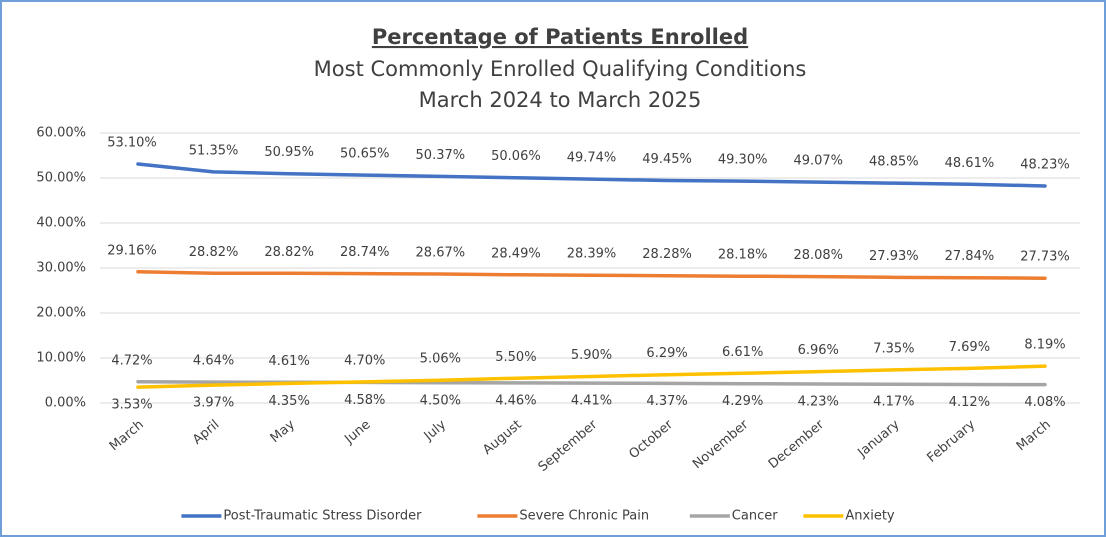 The height and width of the screenshot is (537, 1106). What do you see at coordinates (970, 163) in the screenshot?
I see `data-label: 48.61%` at bounding box center [970, 163].